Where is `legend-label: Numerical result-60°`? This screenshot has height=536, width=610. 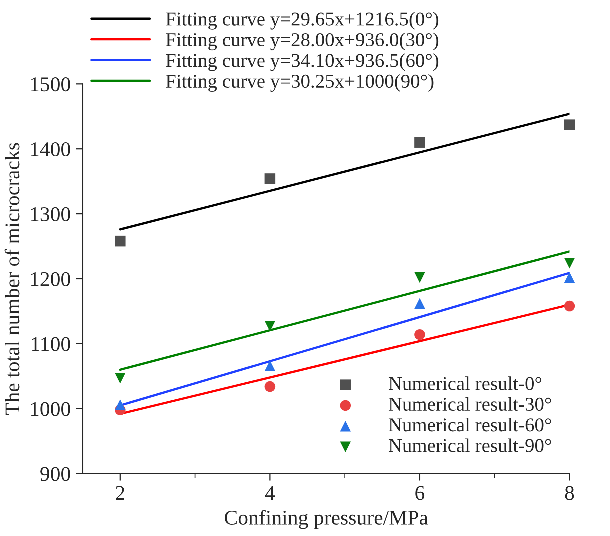 legend-label: Numerical result-60° is located at coordinates (470, 425).